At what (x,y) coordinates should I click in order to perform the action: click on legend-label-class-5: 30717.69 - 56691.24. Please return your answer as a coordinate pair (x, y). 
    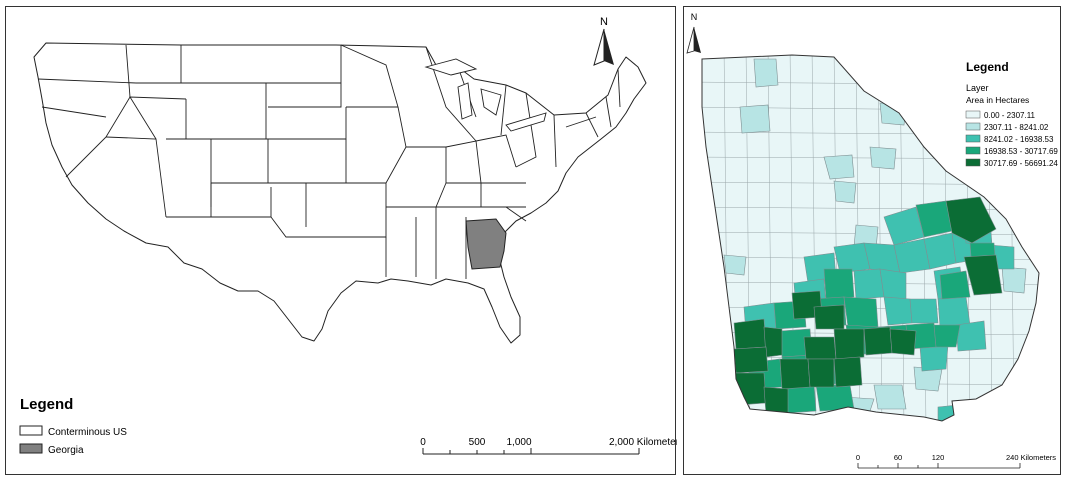
    Looking at the image, I should click on (1021, 163).